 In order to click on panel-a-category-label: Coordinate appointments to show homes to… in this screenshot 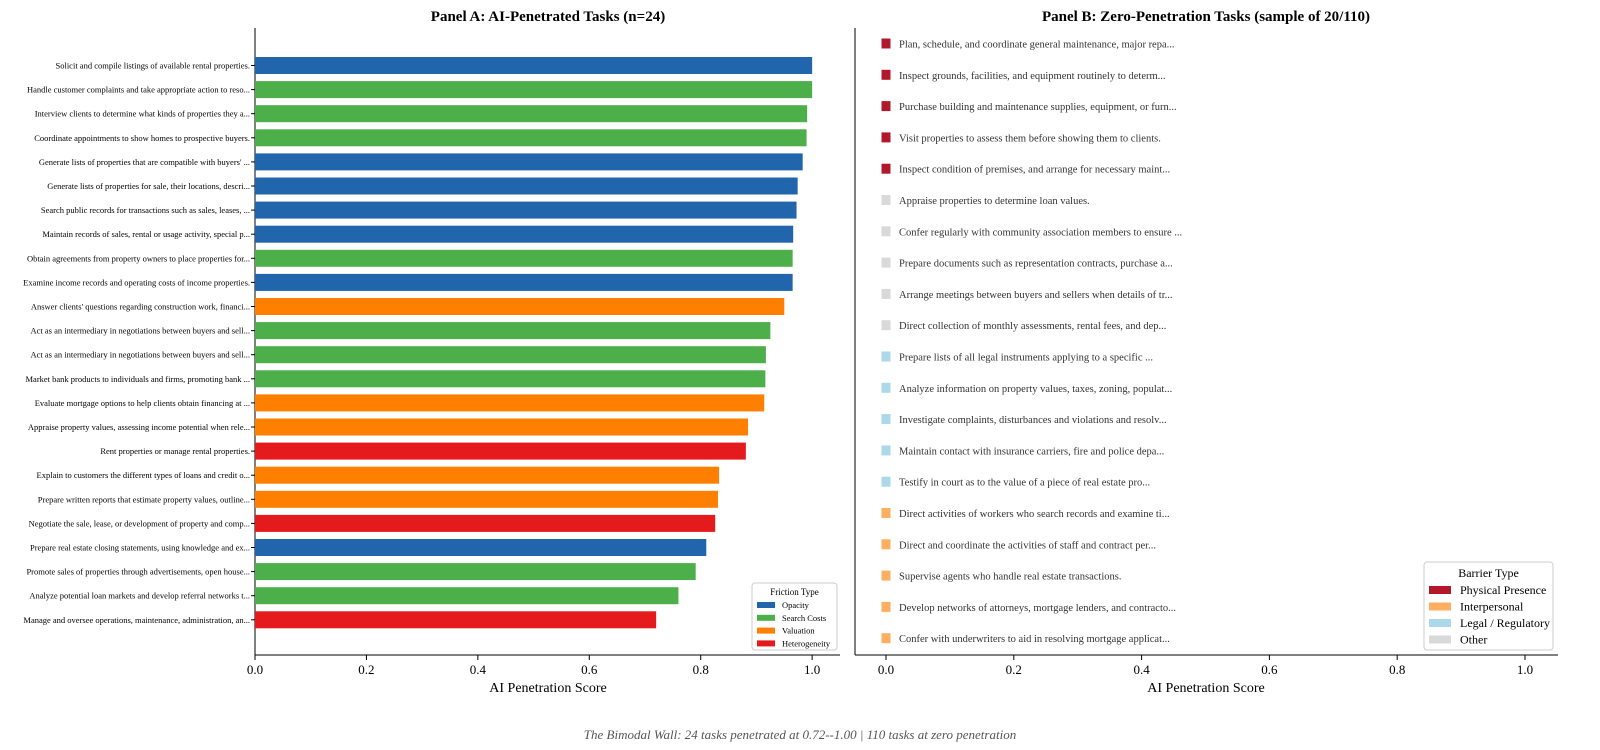, I will do `click(142, 138)`.